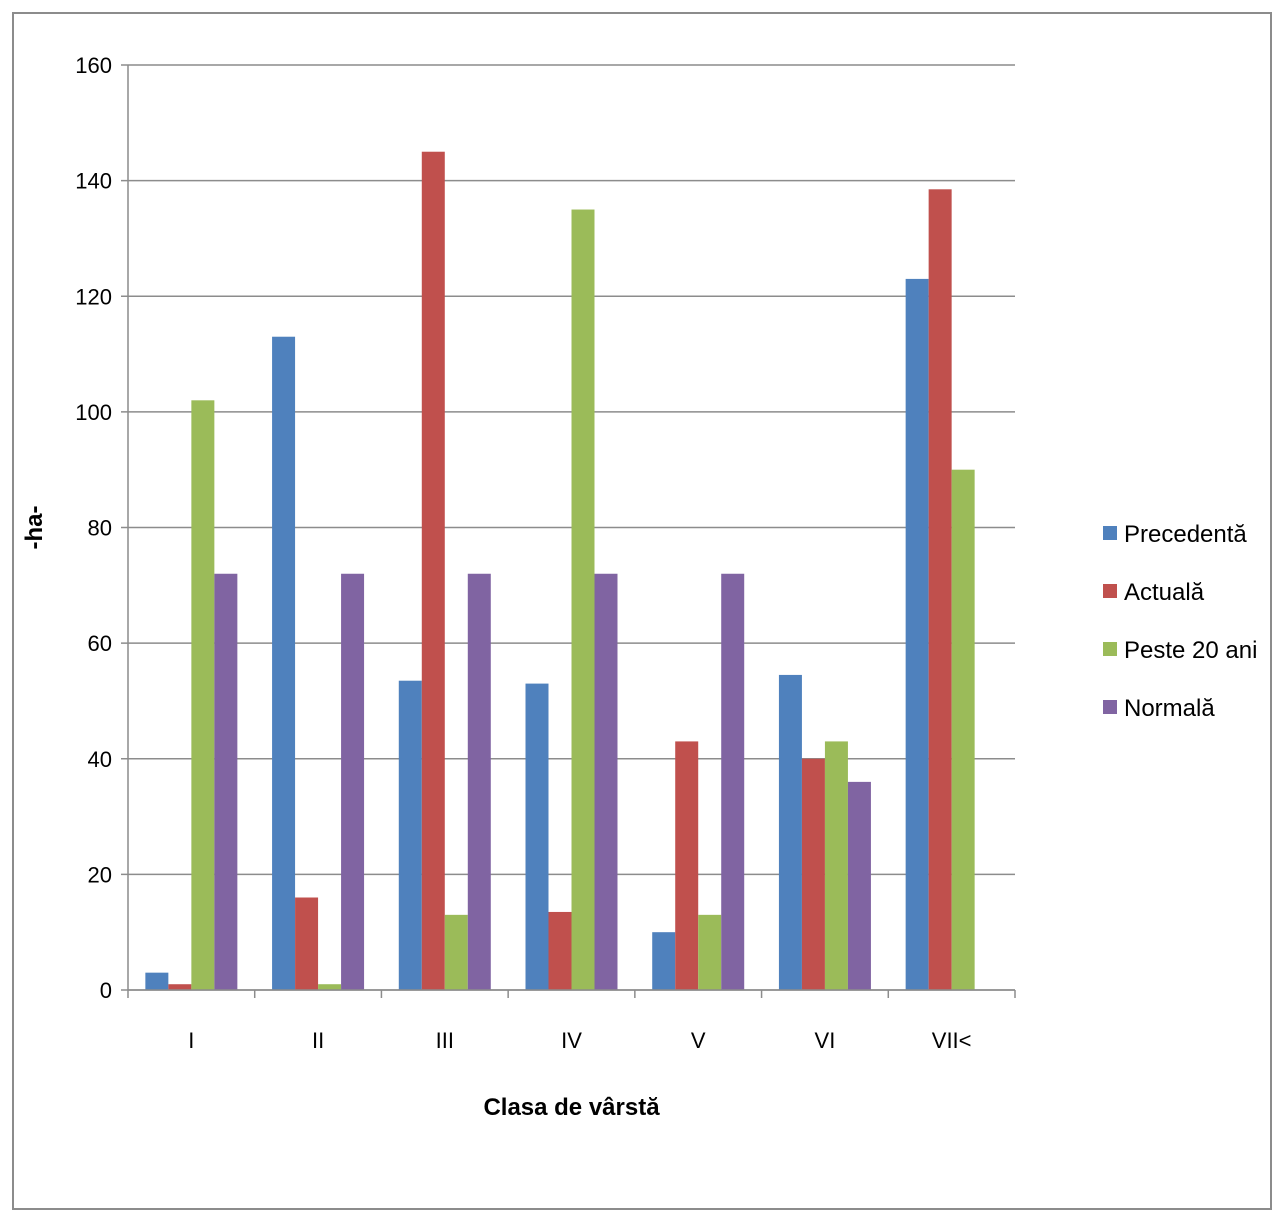 This screenshot has width=1275, height=1214. Describe the element at coordinates (93, 296) in the screenshot. I see `y-tick-label: 120` at that location.